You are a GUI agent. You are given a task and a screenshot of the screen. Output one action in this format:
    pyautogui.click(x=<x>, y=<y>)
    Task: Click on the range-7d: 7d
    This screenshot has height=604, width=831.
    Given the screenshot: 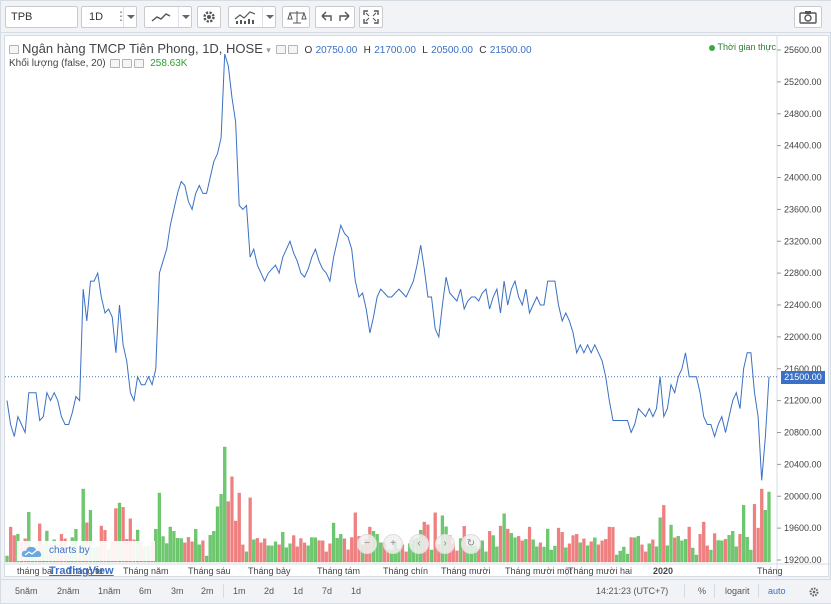 What is the action you would take?
    pyautogui.click(x=327, y=591)
    